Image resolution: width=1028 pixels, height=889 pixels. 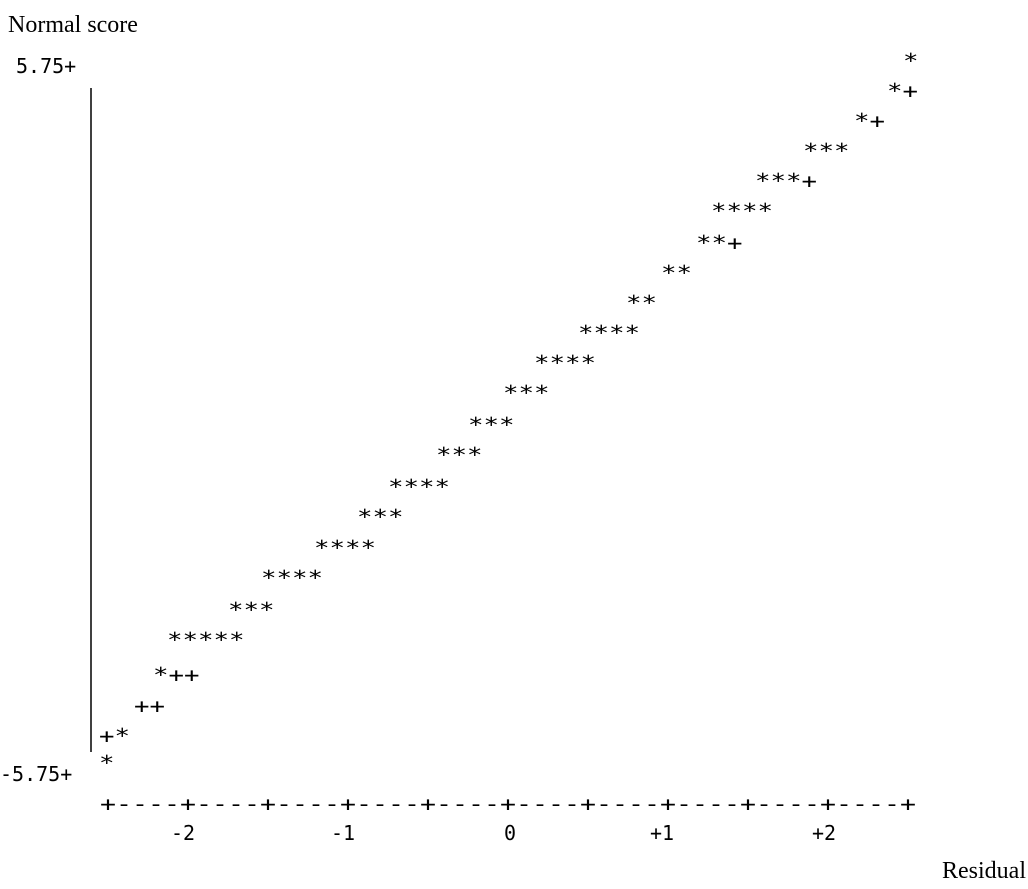 I want to click on x-tick-label: -2, so click(x=183, y=833).